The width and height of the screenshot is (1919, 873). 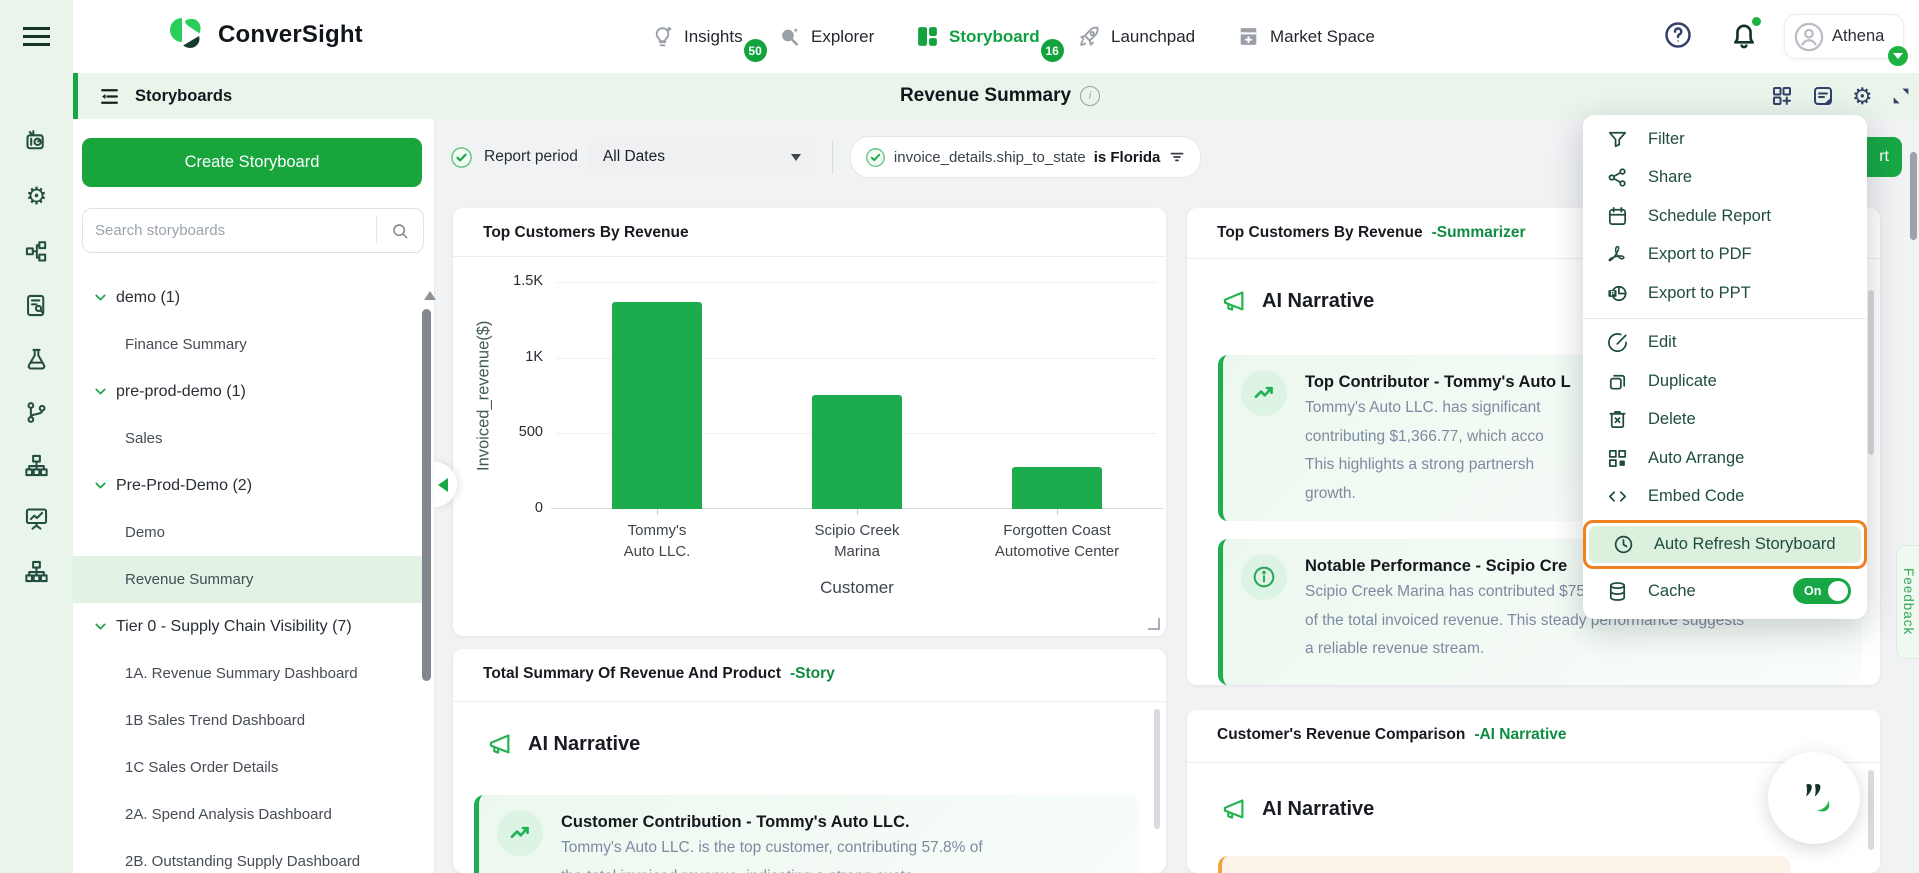 What do you see at coordinates (1090, 96) in the screenshot?
I see `info-icon: i` at bounding box center [1090, 96].